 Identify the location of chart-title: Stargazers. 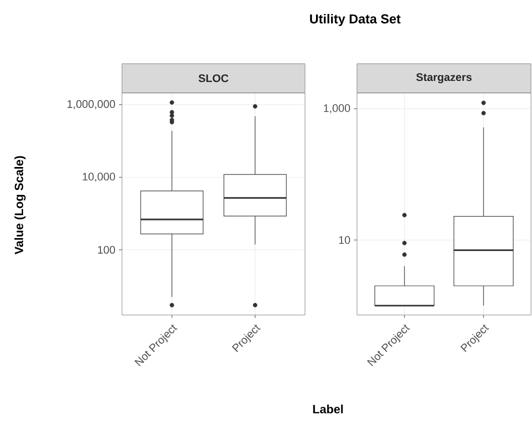
(444, 78).